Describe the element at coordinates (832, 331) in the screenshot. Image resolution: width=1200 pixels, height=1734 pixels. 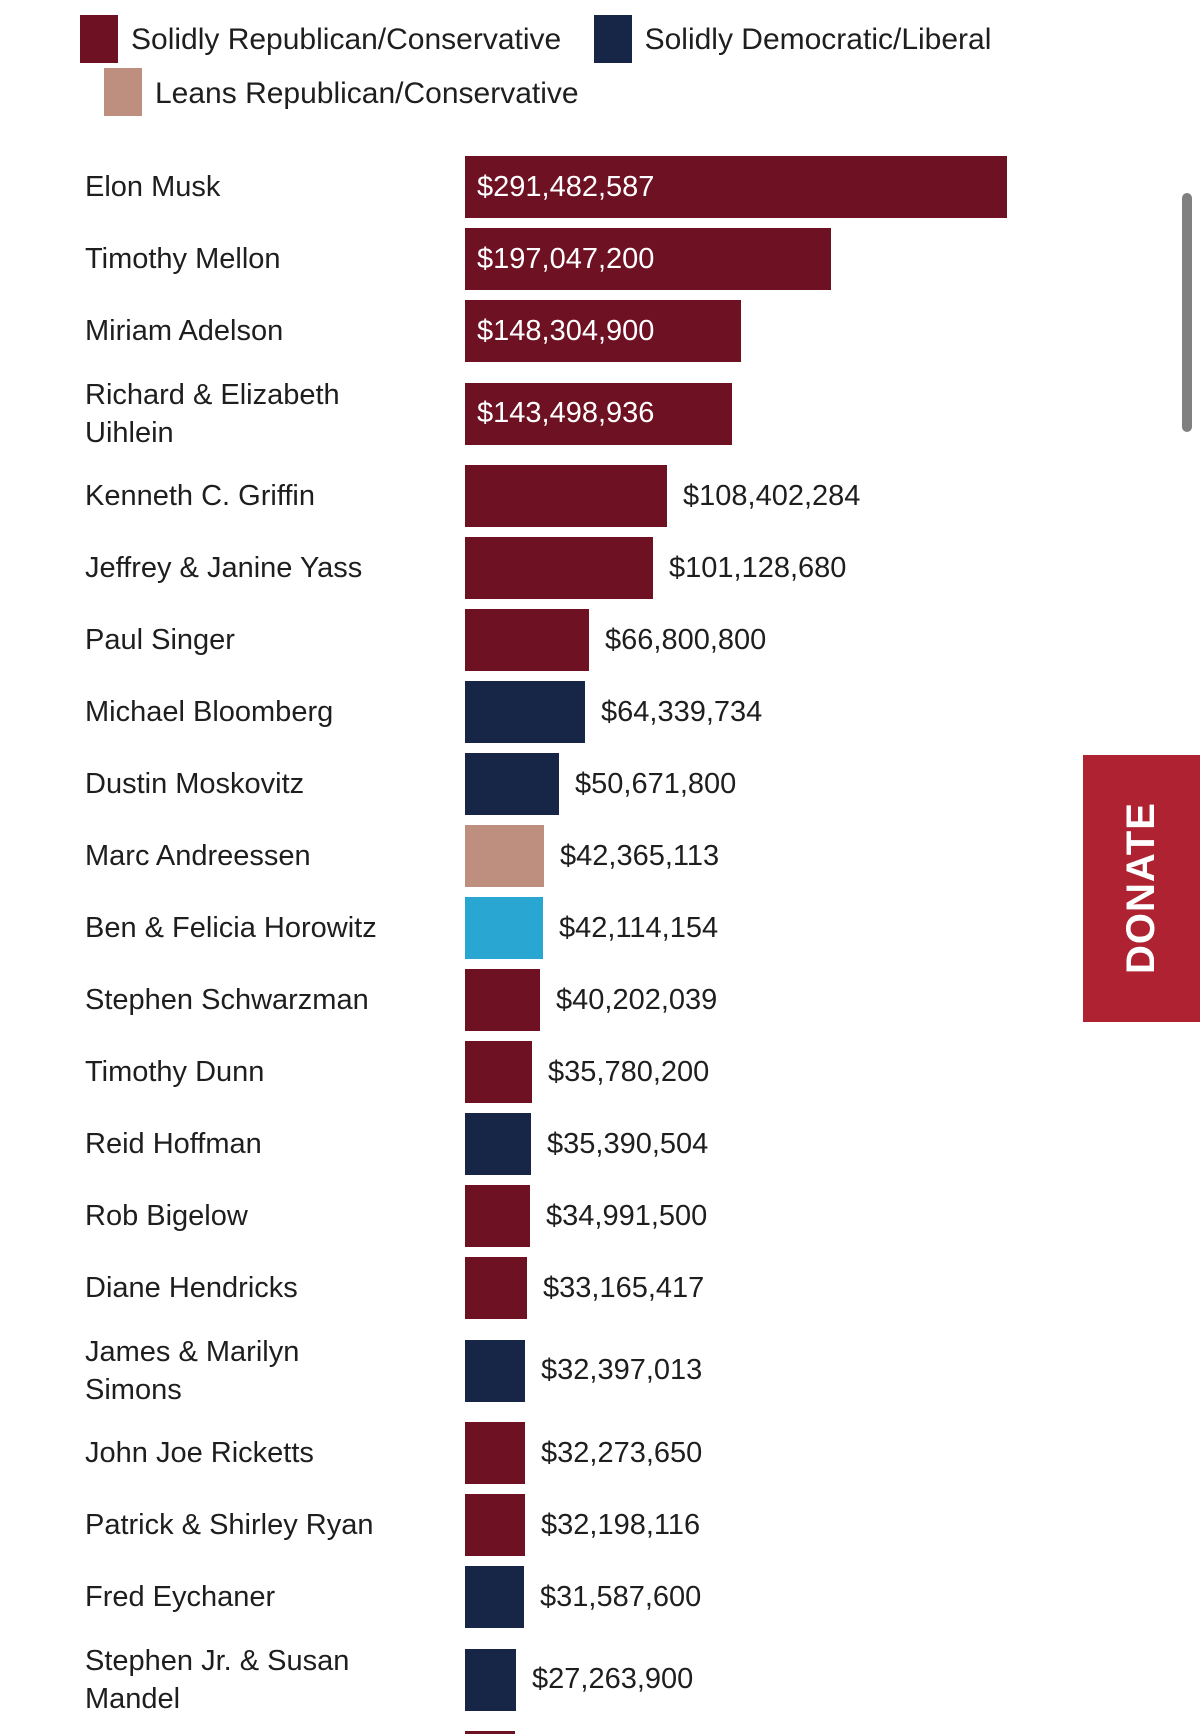
I see `bar-cell: $148,304,900` at that location.